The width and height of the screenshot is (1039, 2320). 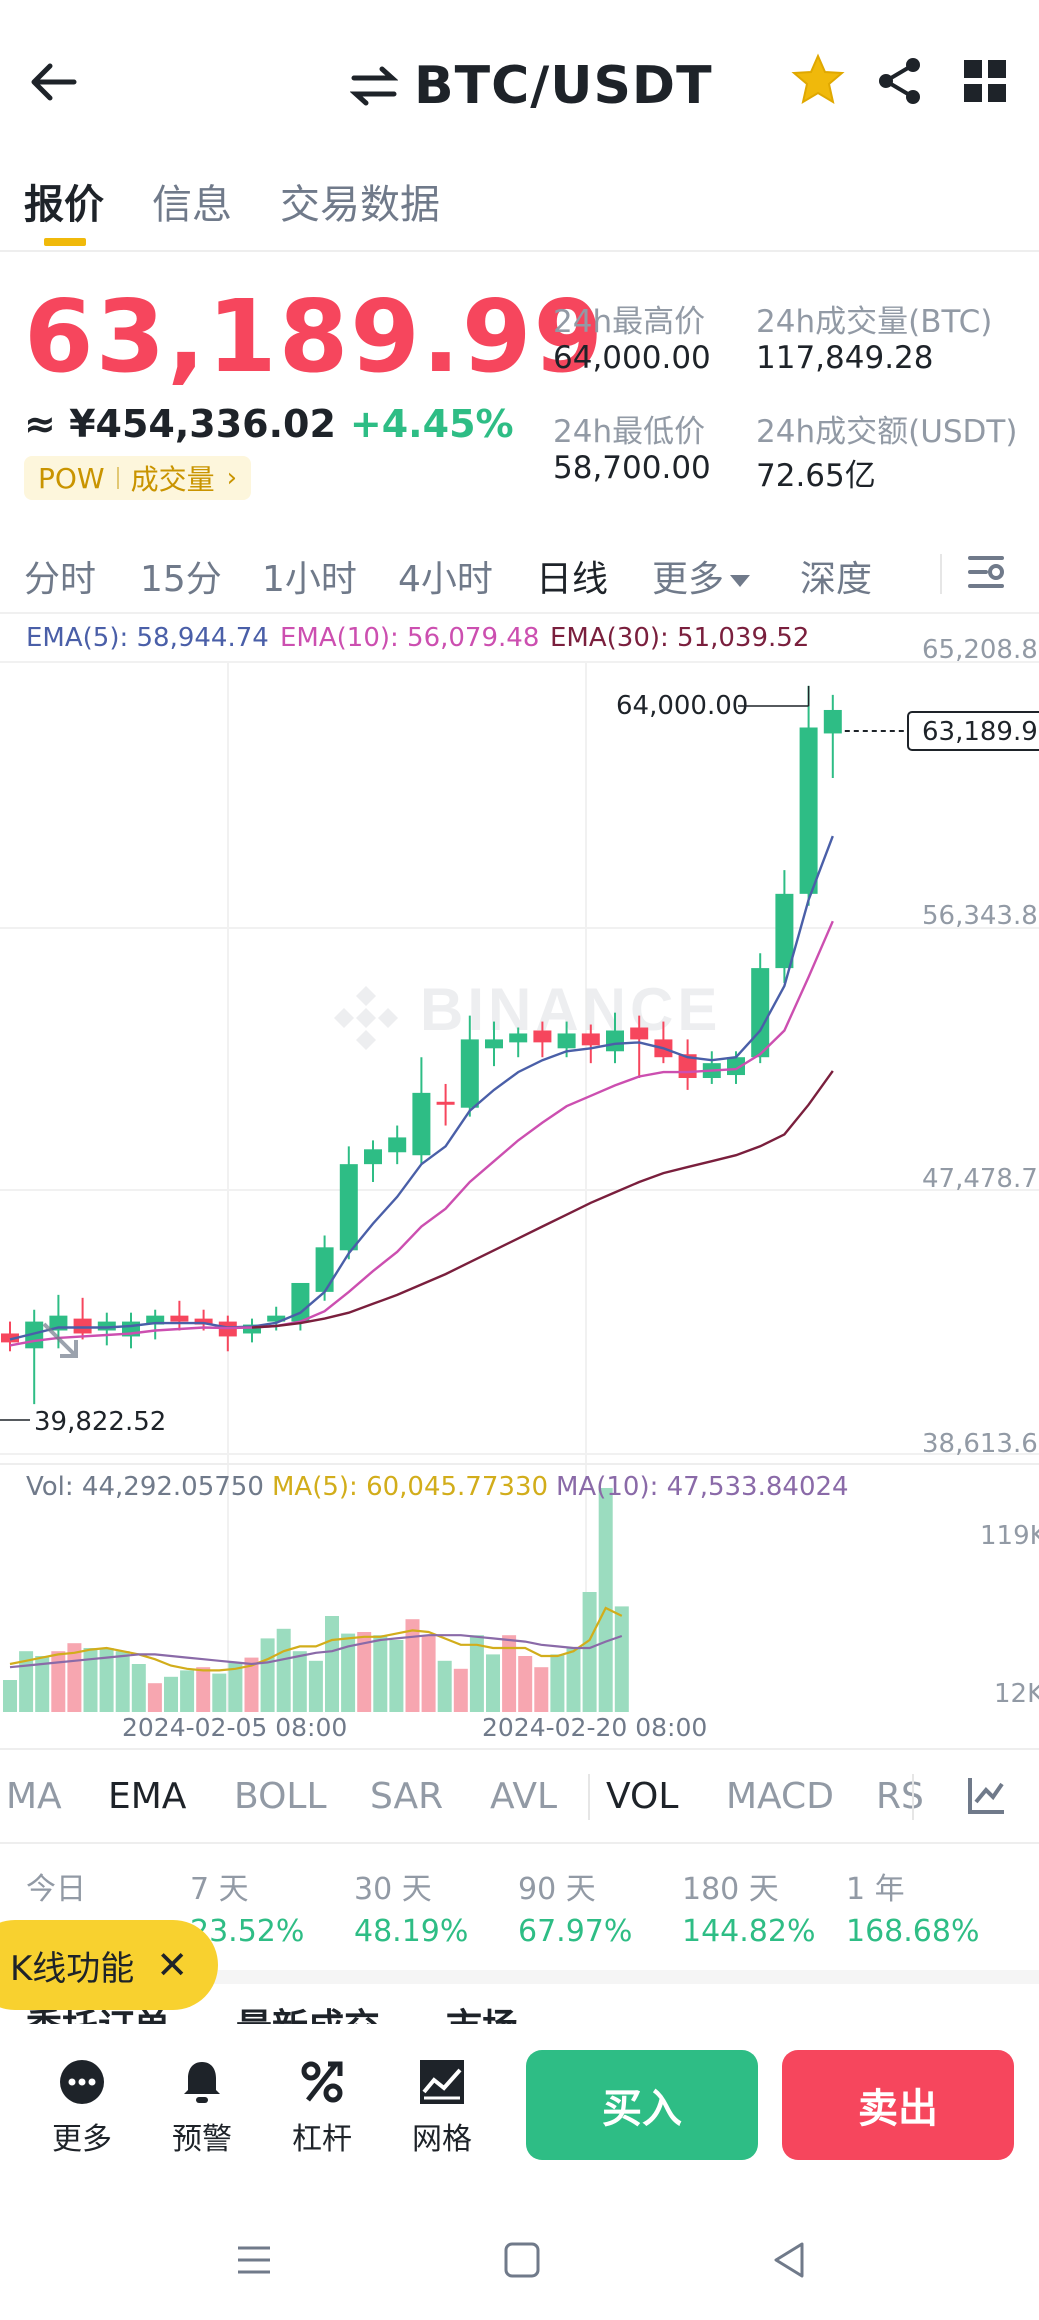 What do you see at coordinates (682, 706) in the screenshot?
I see `high-marker-label: 64,000.00` at bounding box center [682, 706].